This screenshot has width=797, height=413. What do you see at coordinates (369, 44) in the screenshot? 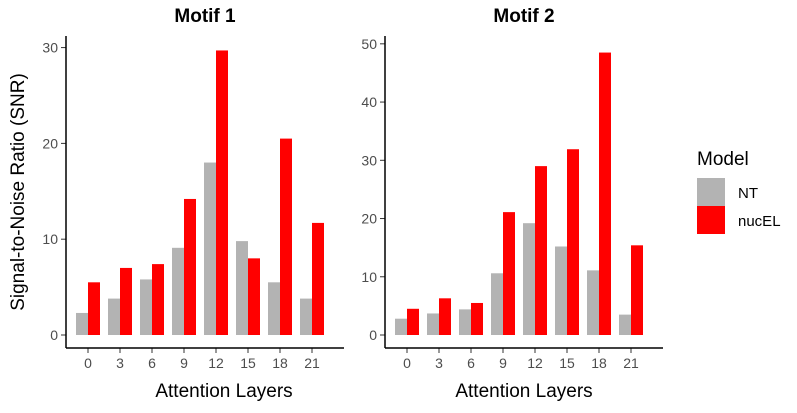
I see `y-tick-label: 50` at bounding box center [369, 44].